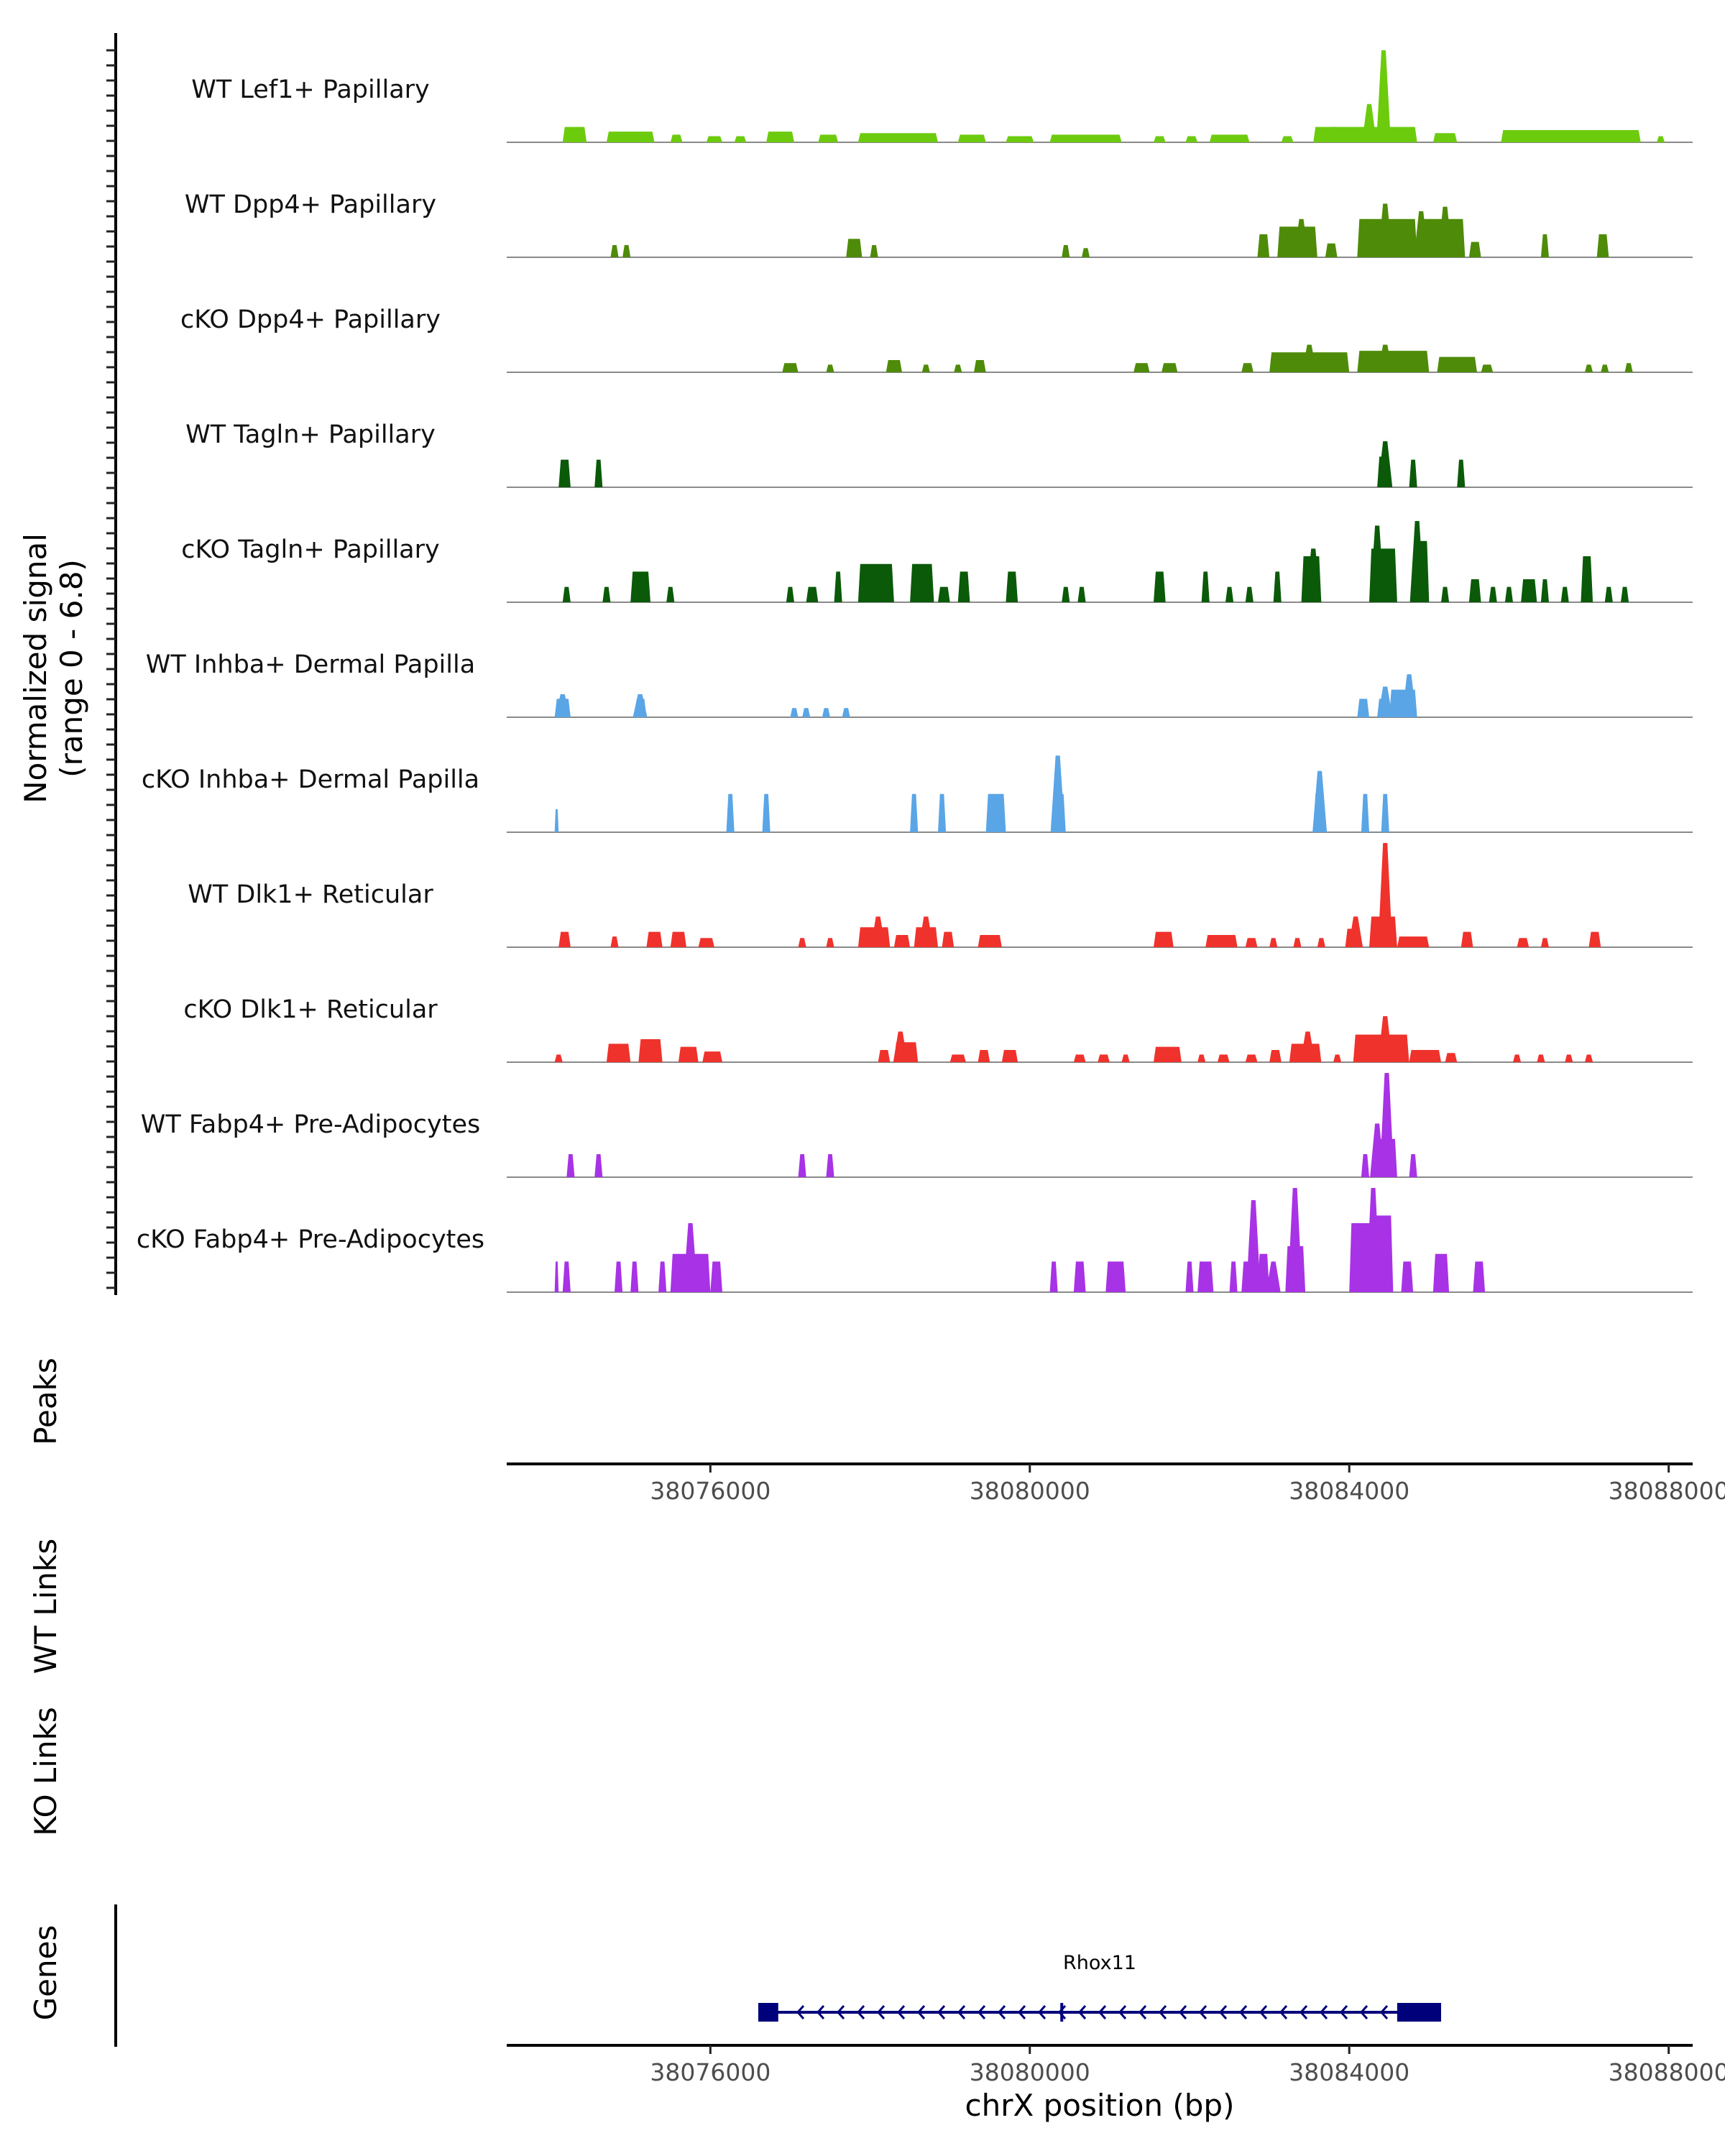  I want to click on track: cKO Tagln+ Papillary, so click(937, 561).